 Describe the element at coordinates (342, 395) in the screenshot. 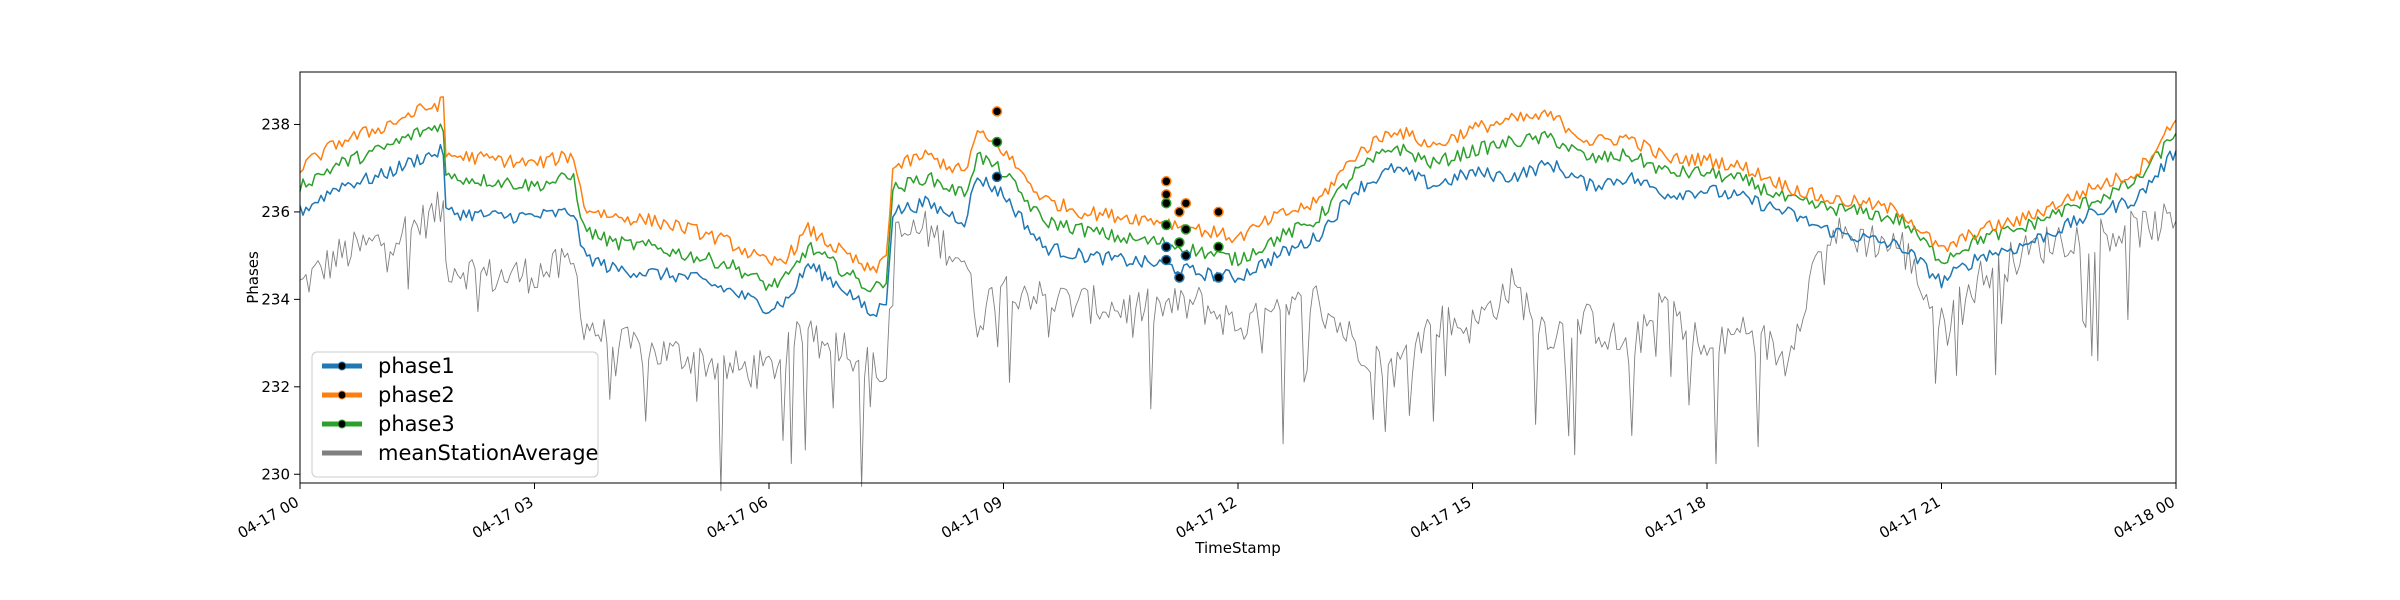

I see `legend-marker-phase2` at that location.